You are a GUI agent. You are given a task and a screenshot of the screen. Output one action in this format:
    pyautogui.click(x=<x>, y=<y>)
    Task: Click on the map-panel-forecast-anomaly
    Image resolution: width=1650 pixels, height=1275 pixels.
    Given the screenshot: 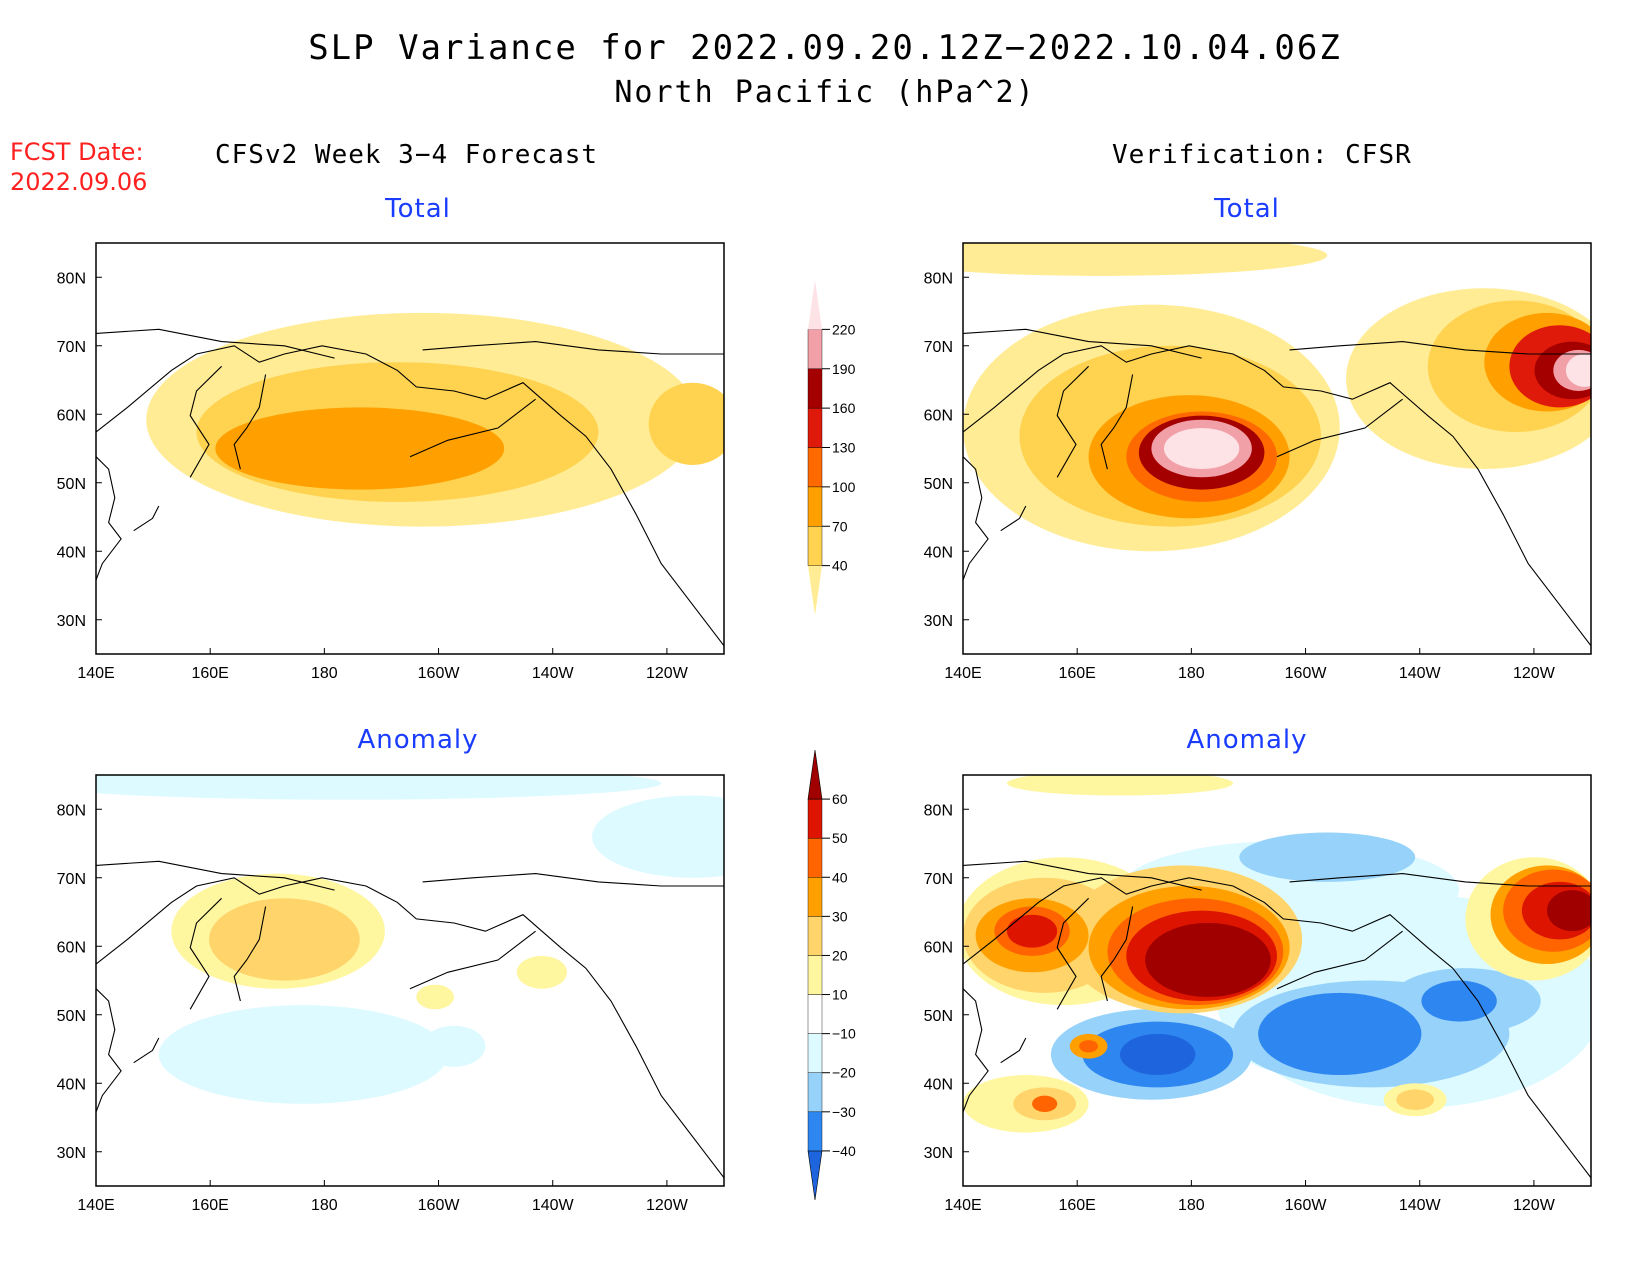 What is the action you would take?
    pyautogui.click(x=410, y=980)
    